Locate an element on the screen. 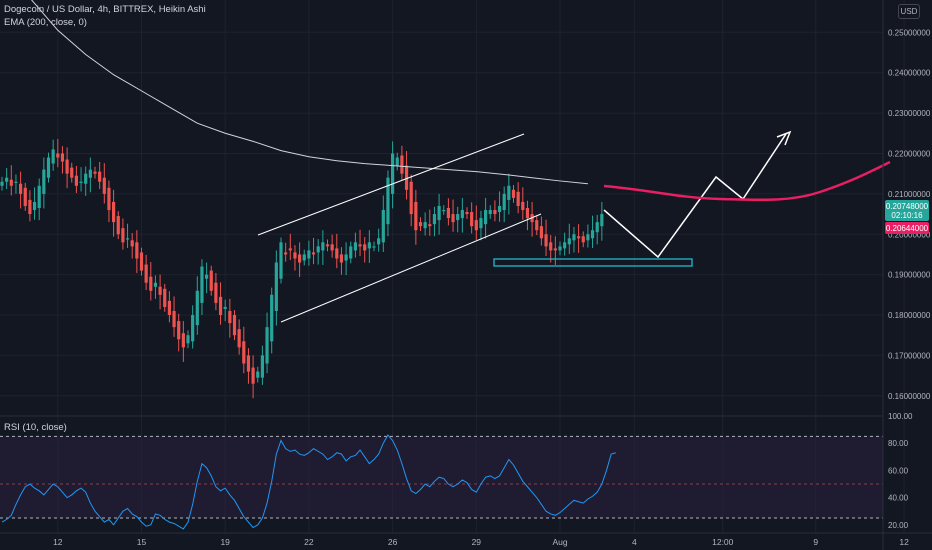 This screenshot has height=550, width=932. price-tags: 0.20748000 02:10:16 0.20644000 is located at coordinates (907, 217).